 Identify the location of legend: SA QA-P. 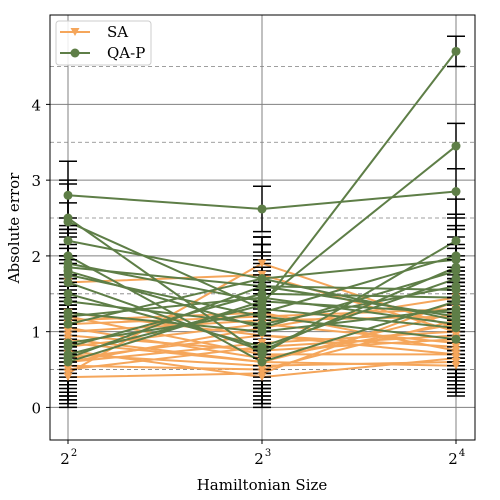
(103, 43).